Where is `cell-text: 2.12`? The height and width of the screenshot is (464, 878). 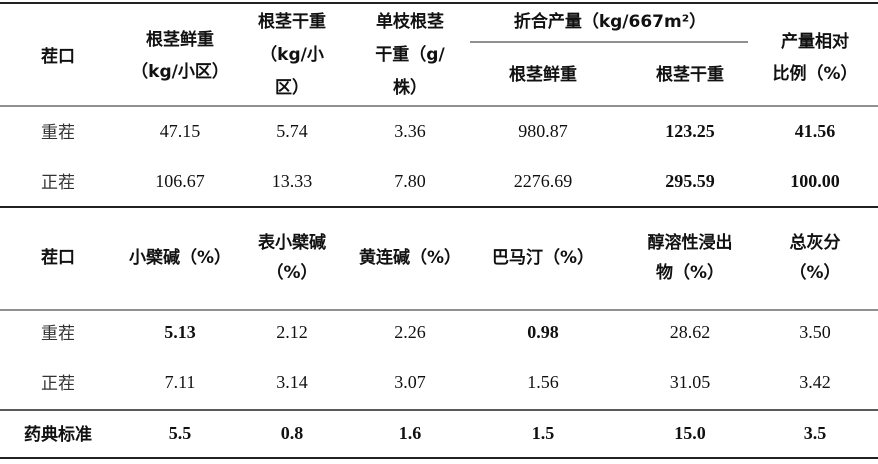
cell-text: 2.12 is located at coordinates (292, 332).